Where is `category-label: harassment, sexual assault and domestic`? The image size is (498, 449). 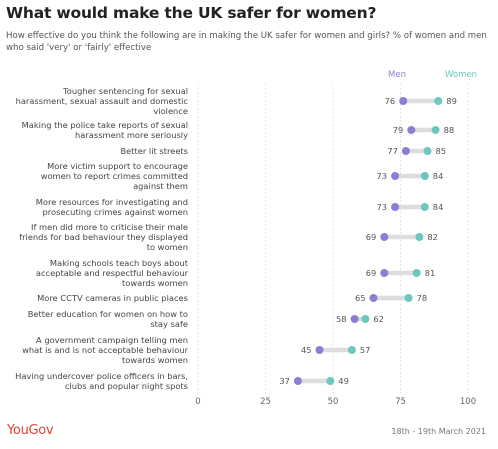
category-label: harassment, sexual assault and domestic is located at coordinates (102, 101).